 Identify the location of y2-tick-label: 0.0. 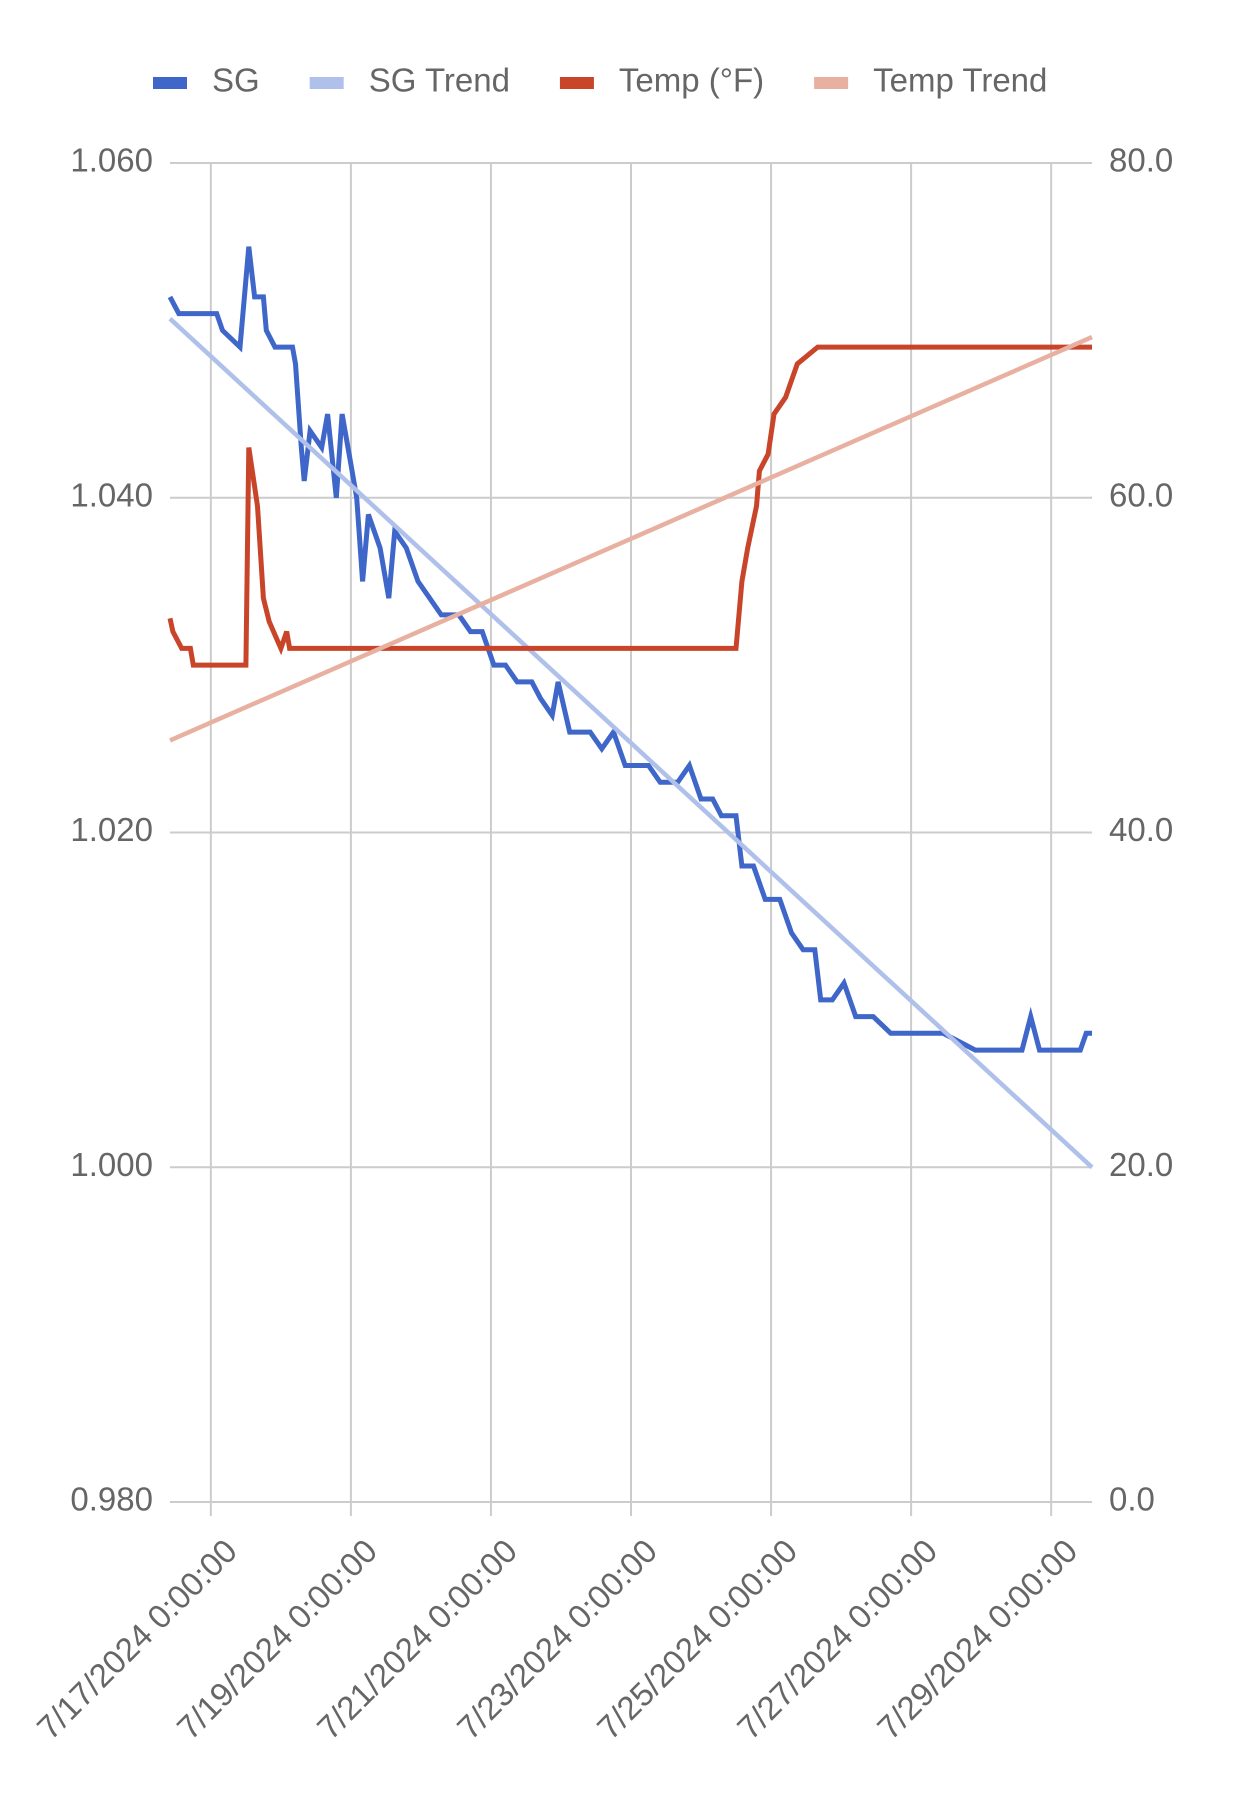
(1132, 1499).